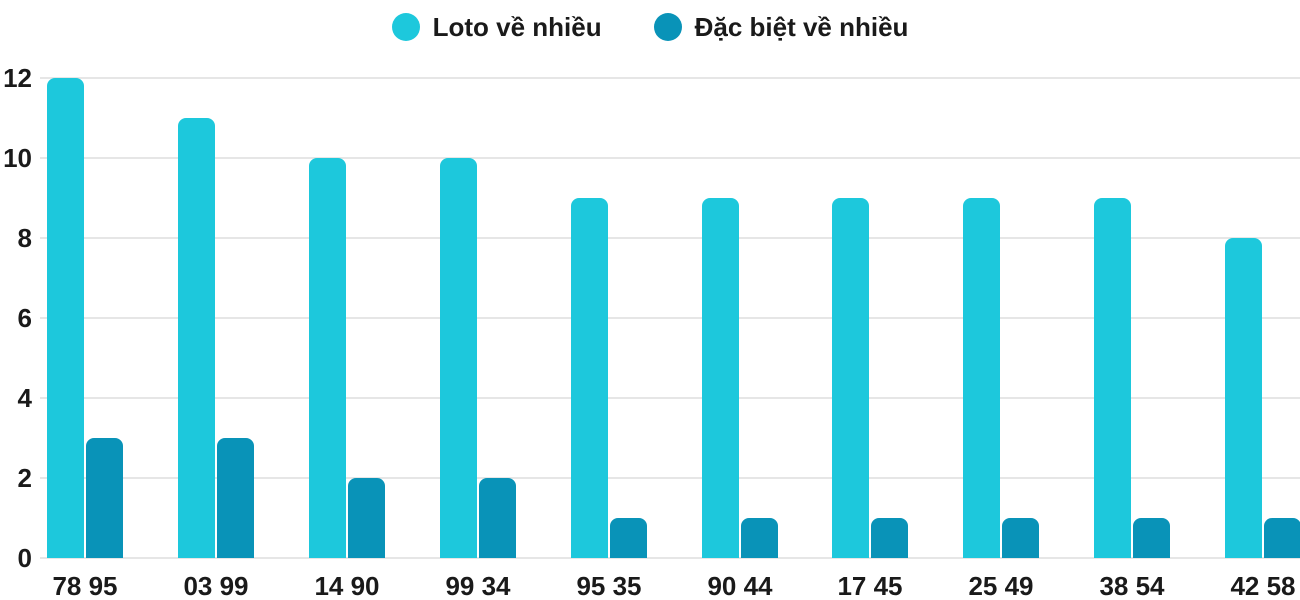 The image size is (1300, 600). What do you see at coordinates (24, 238) in the screenshot?
I see `y-tick-label-8: 8` at bounding box center [24, 238].